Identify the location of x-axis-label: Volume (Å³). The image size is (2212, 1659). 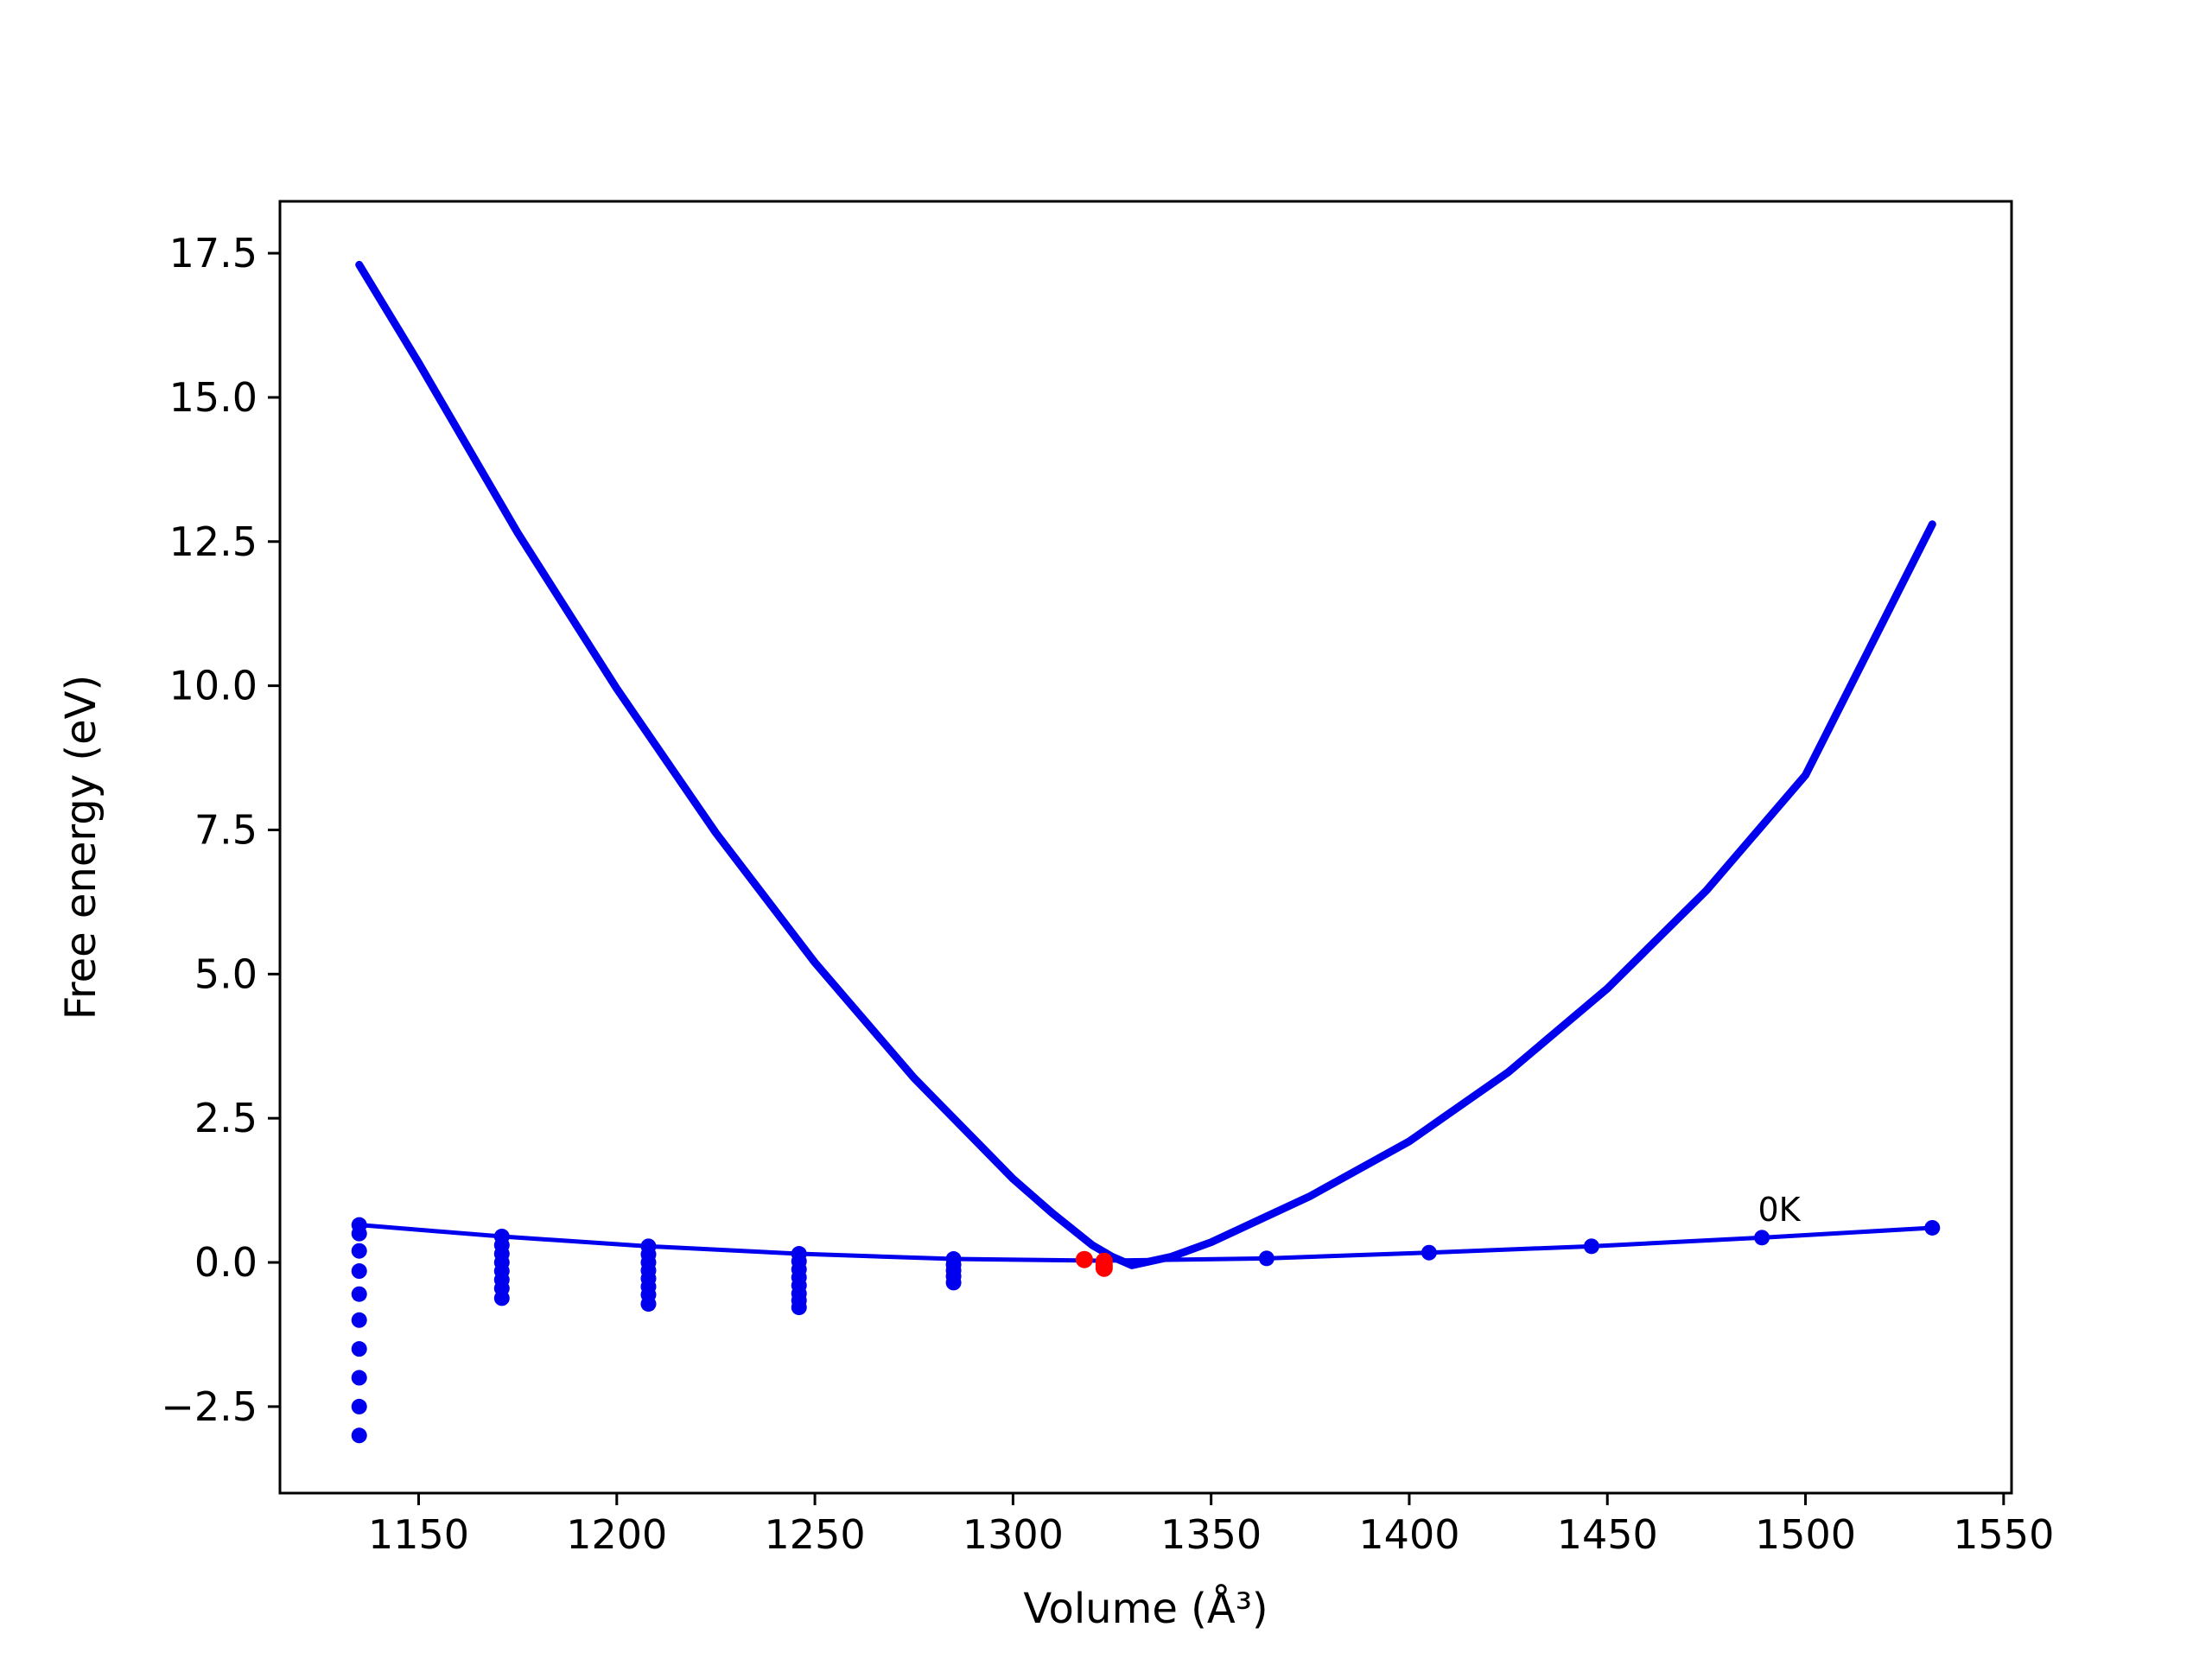
(1145, 1608).